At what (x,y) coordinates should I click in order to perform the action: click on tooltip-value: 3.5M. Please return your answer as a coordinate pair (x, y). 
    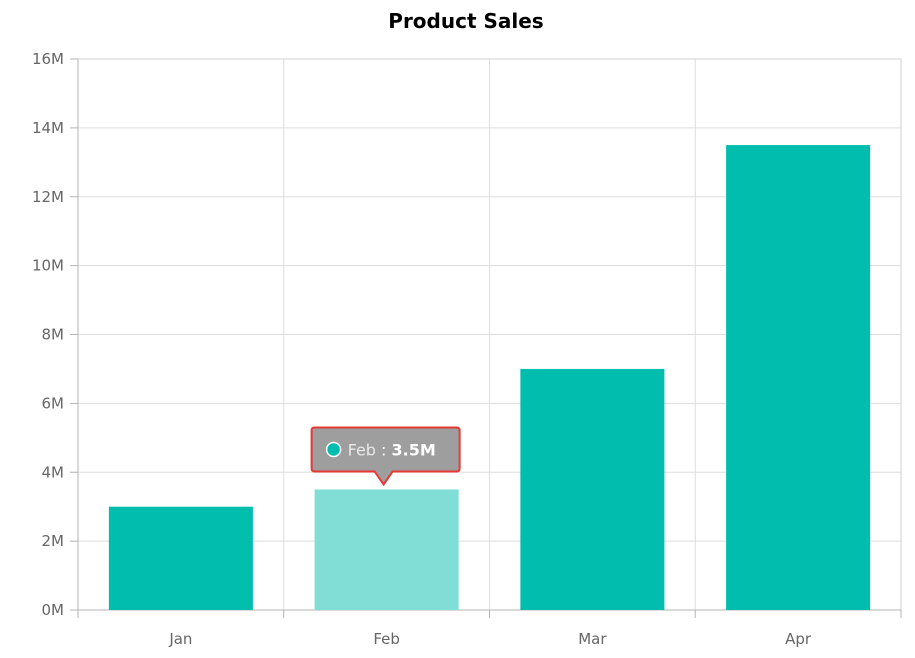
    Looking at the image, I should click on (414, 449).